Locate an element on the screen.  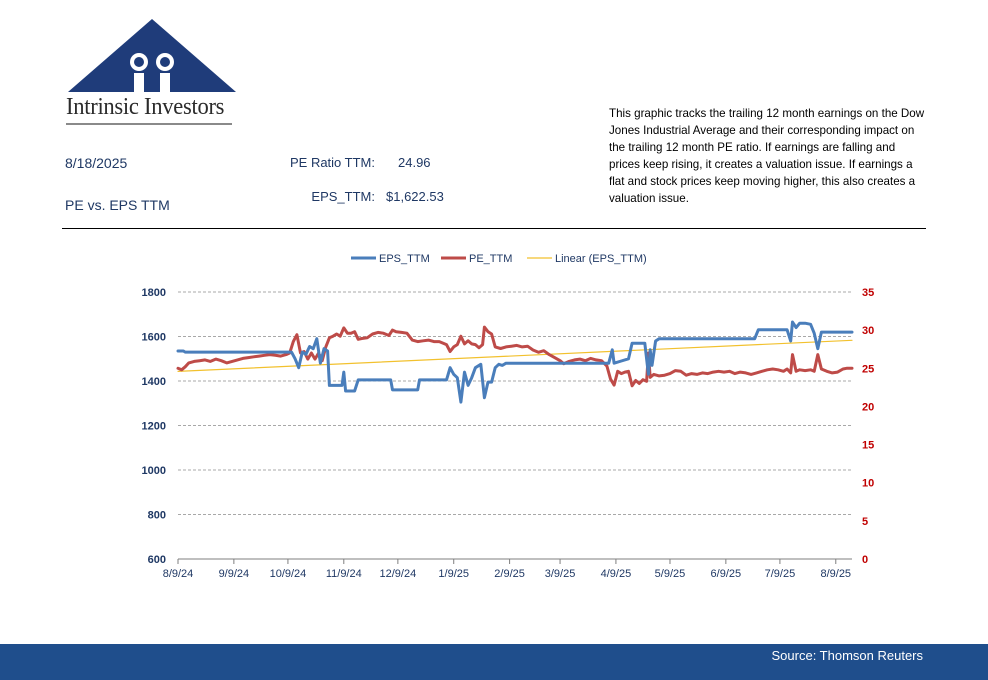
y-left-tick-label: 800 is located at coordinates (157, 516).